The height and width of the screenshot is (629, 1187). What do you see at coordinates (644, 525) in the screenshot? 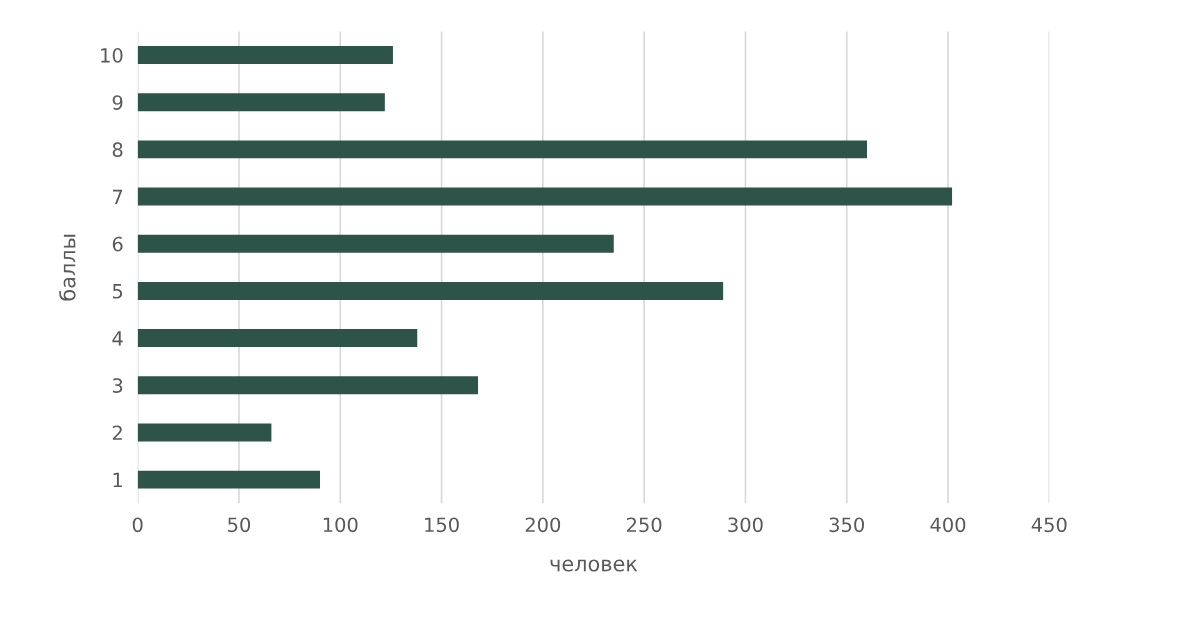
I see `x-tick-label: 250` at bounding box center [644, 525].